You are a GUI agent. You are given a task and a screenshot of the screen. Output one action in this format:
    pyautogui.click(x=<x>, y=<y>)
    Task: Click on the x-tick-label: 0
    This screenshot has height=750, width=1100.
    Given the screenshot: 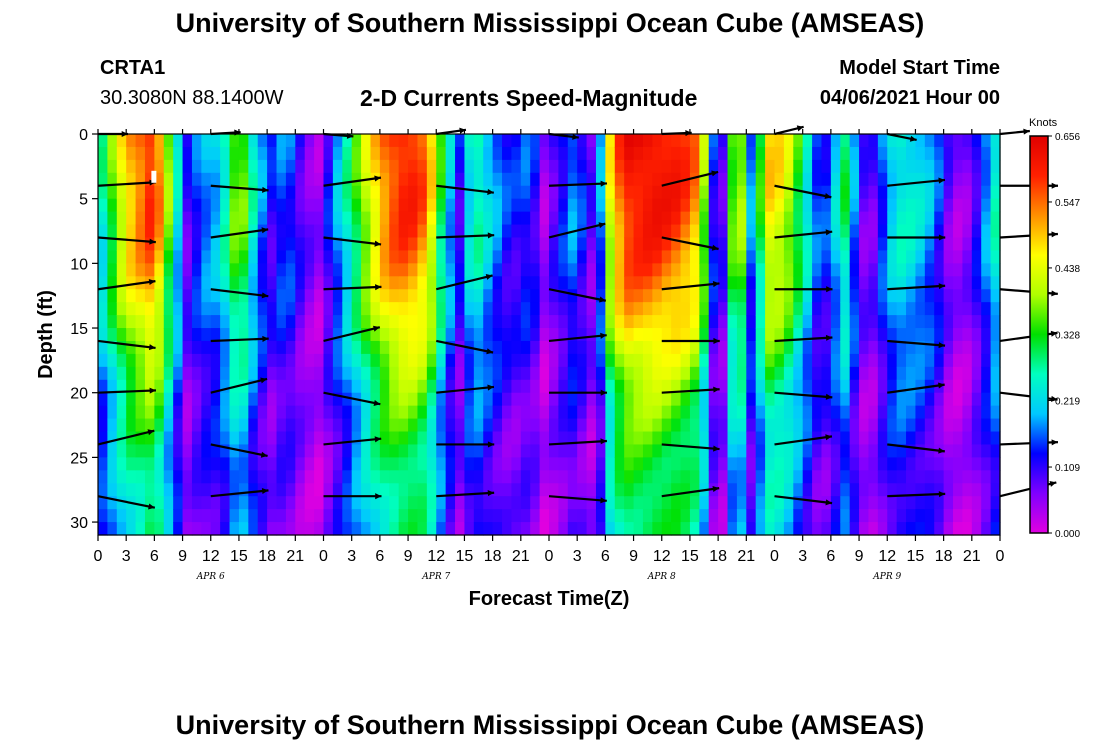 What is the action you would take?
    pyautogui.click(x=323, y=556)
    